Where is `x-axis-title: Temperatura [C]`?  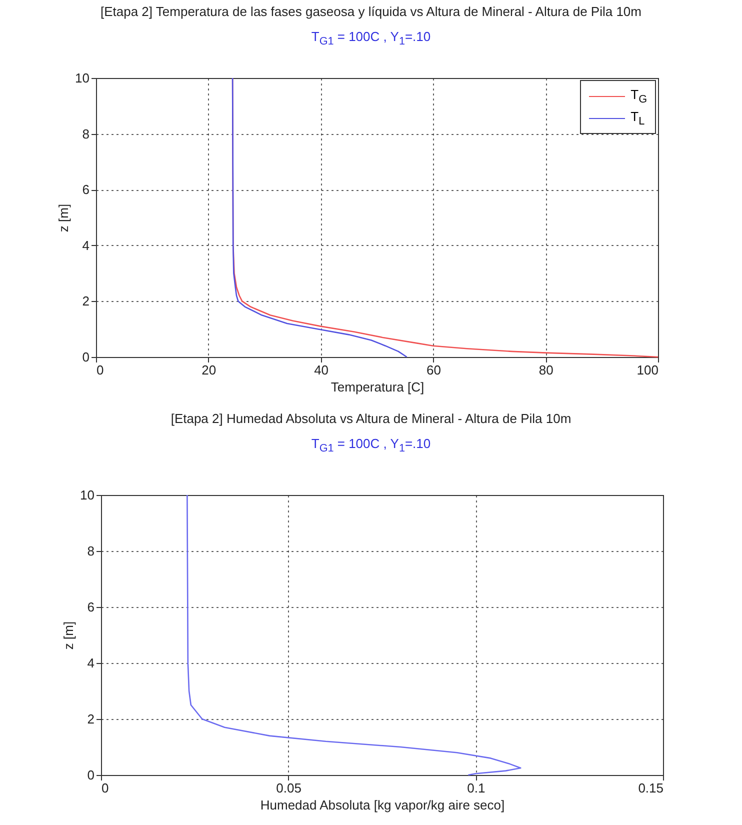
x-axis-title: Temperatura [C] is located at coordinates (377, 387).